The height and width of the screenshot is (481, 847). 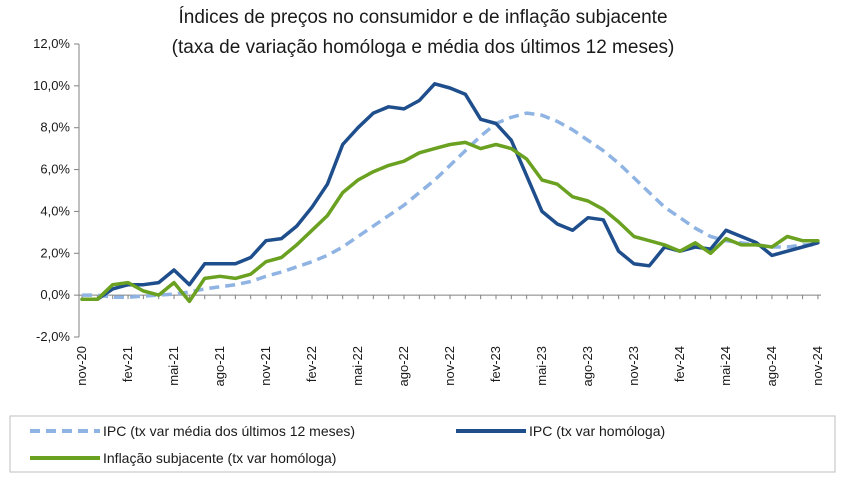 What do you see at coordinates (173, 366) in the screenshot?
I see `x-tick-label: mai-21` at bounding box center [173, 366].